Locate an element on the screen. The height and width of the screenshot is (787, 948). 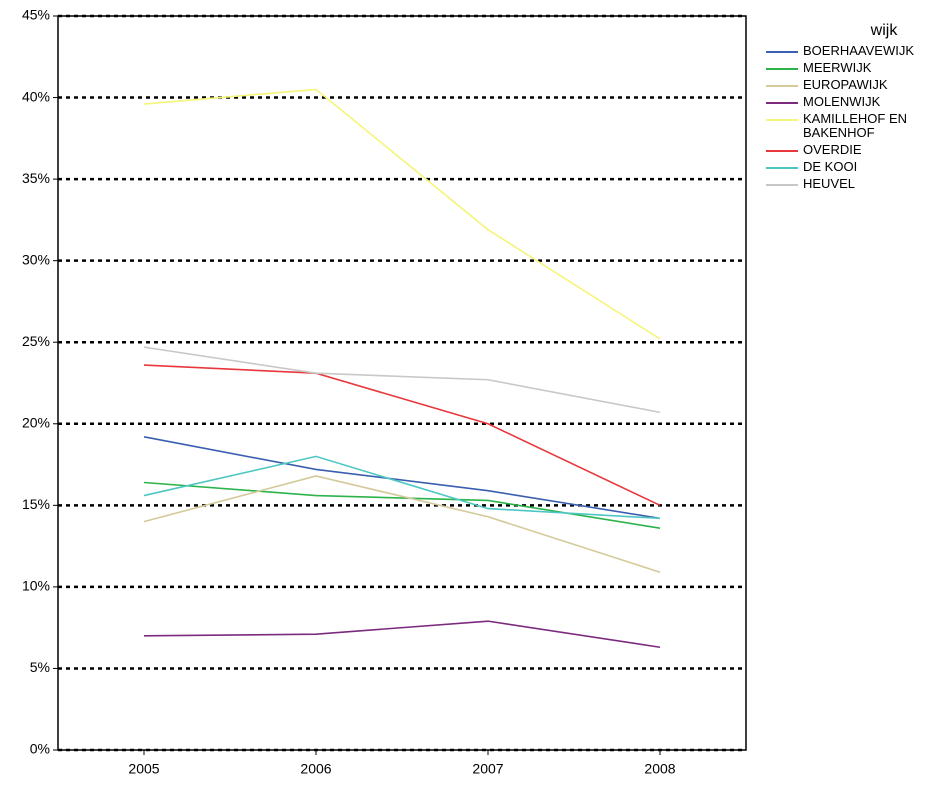
y-tick-label: 5% is located at coordinates (40, 667).